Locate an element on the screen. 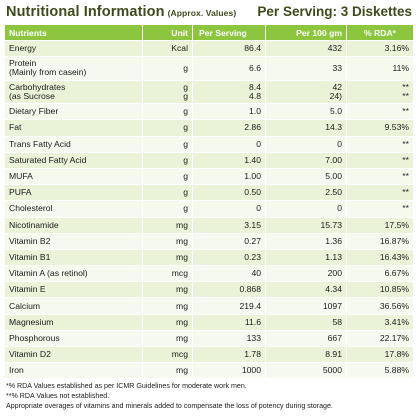 The image size is (416, 416). rda-cell: 16.43% is located at coordinates (380, 257).